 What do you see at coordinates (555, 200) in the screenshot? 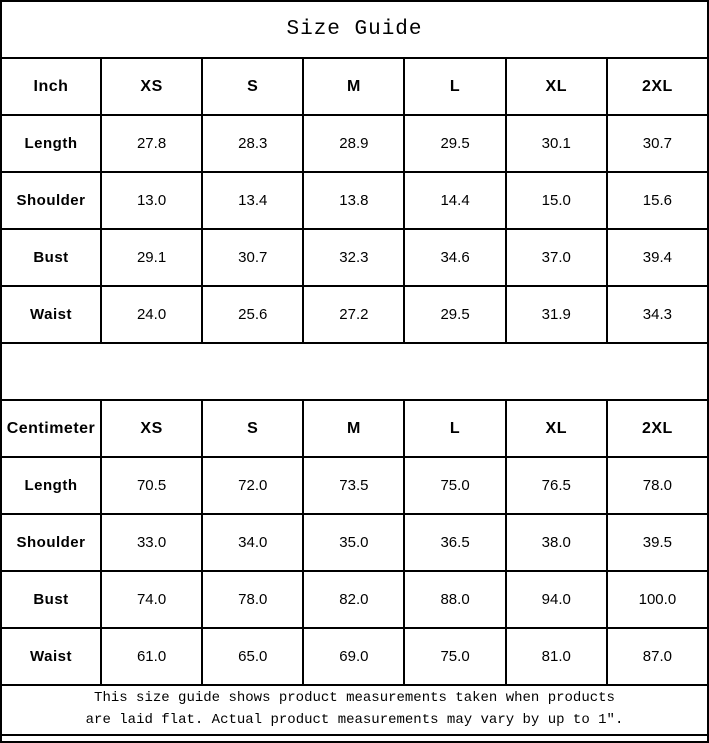
I see `value-cell: 15.0` at bounding box center [555, 200].